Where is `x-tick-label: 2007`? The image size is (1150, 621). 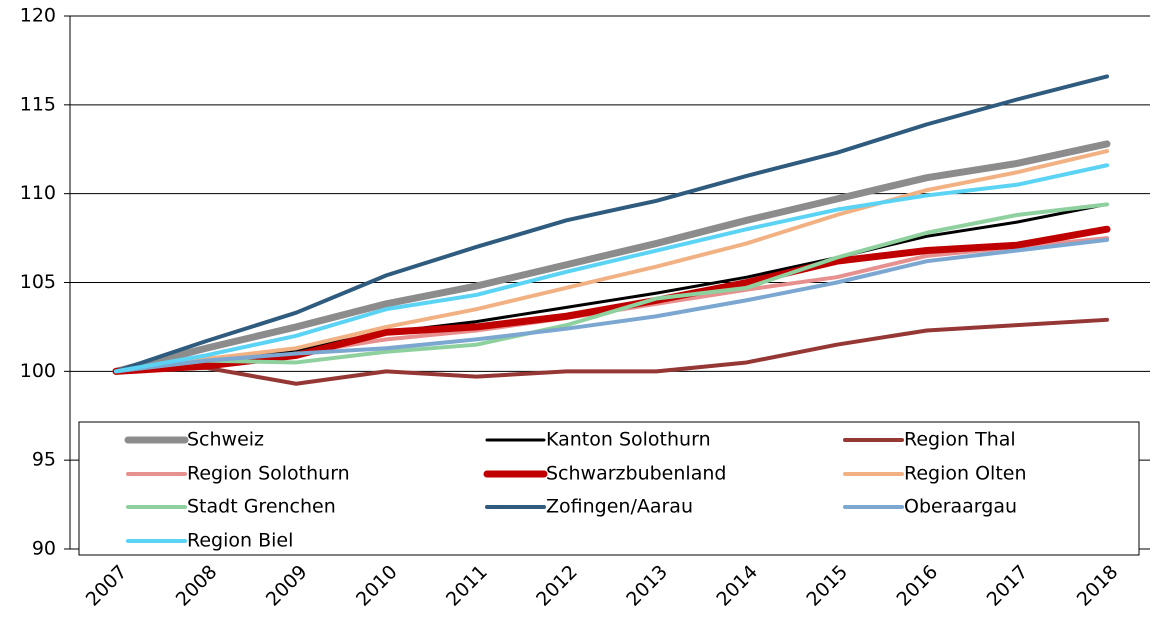 x-tick-label: 2007 is located at coordinates (107, 586).